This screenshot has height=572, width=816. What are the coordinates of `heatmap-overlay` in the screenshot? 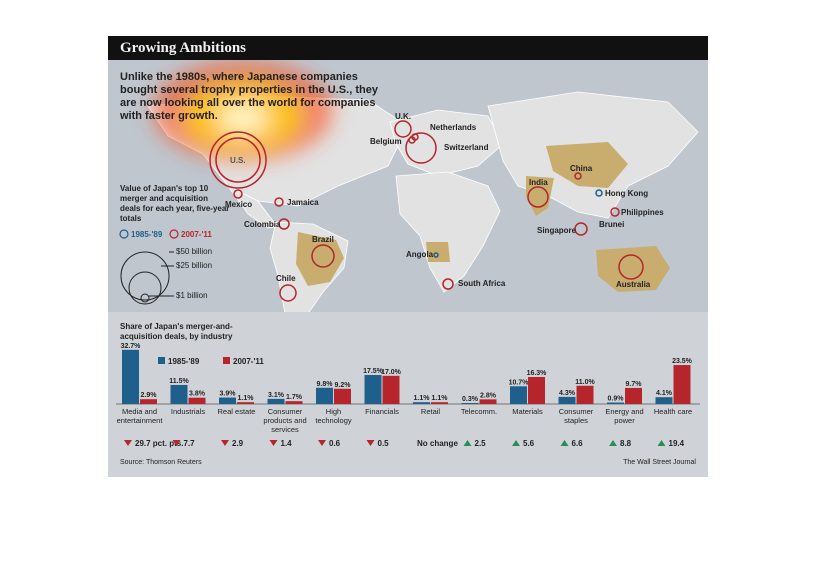 It's located at (243, 111).